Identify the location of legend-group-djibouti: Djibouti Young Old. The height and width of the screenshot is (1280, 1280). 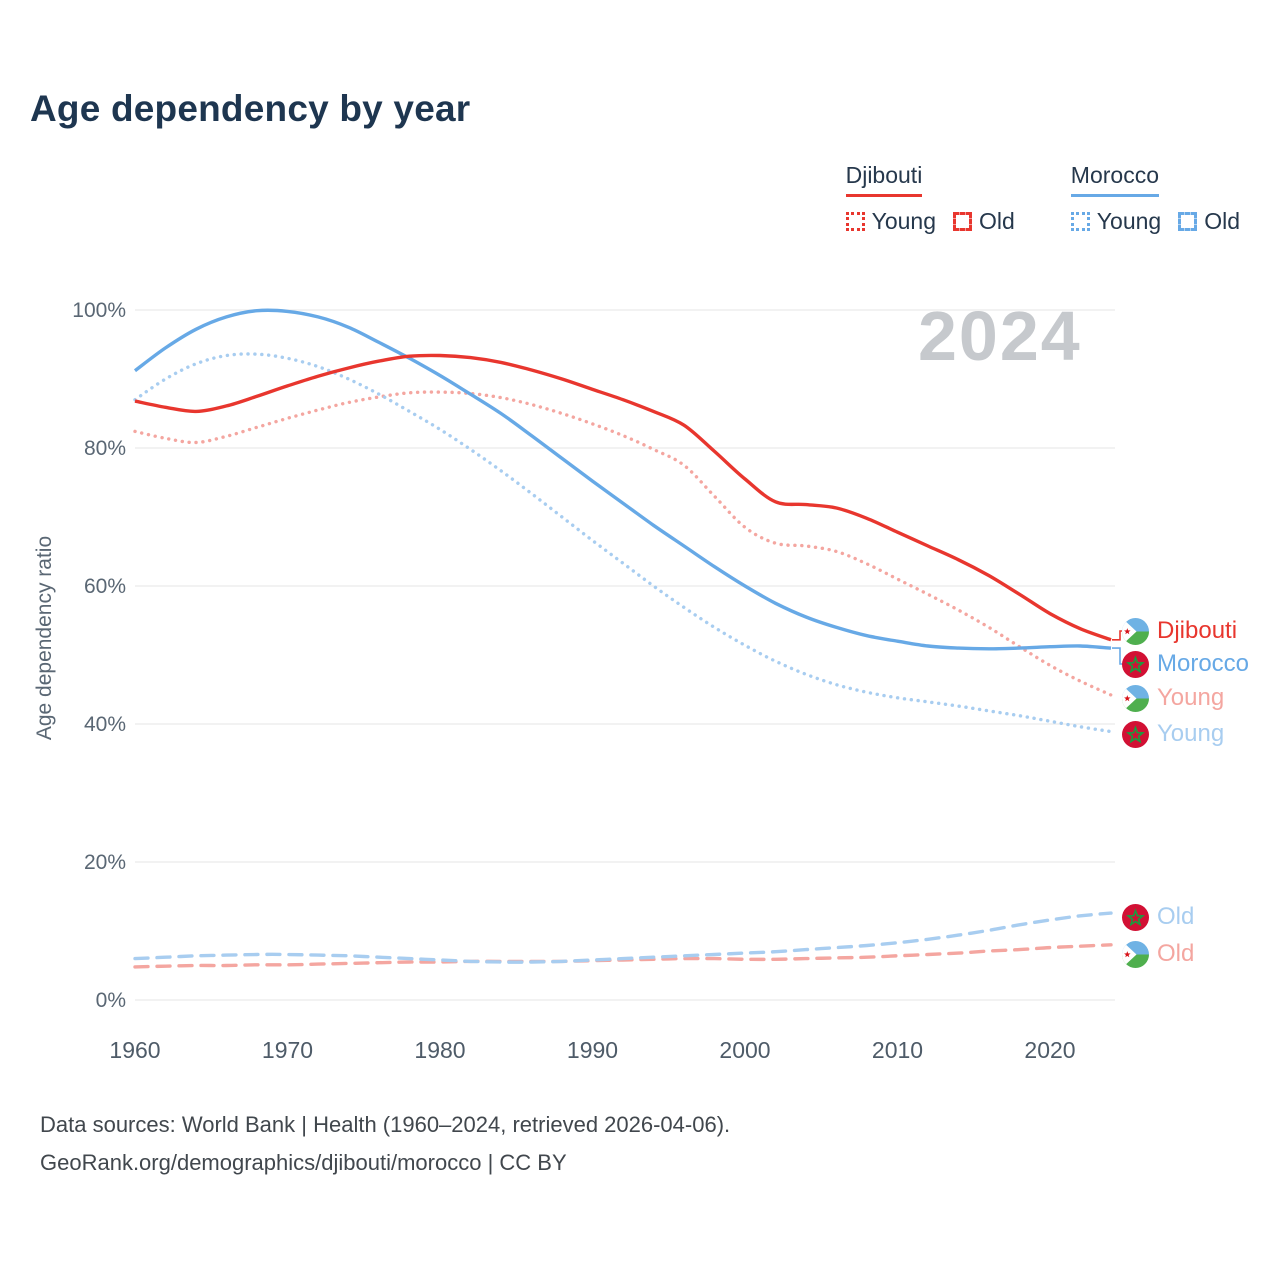
(930, 198).